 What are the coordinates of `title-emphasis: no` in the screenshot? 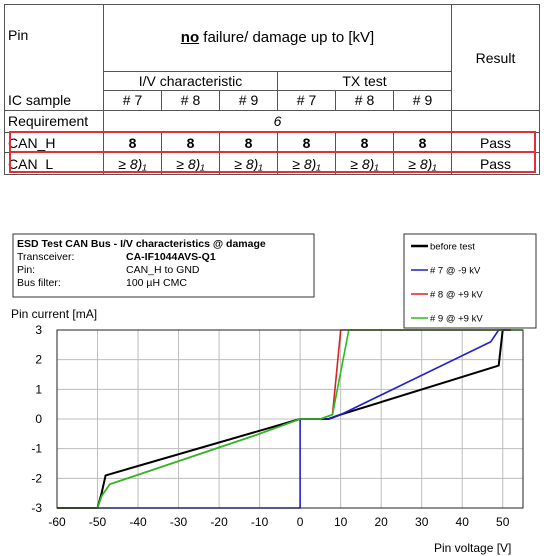 It's located at (190, 38).